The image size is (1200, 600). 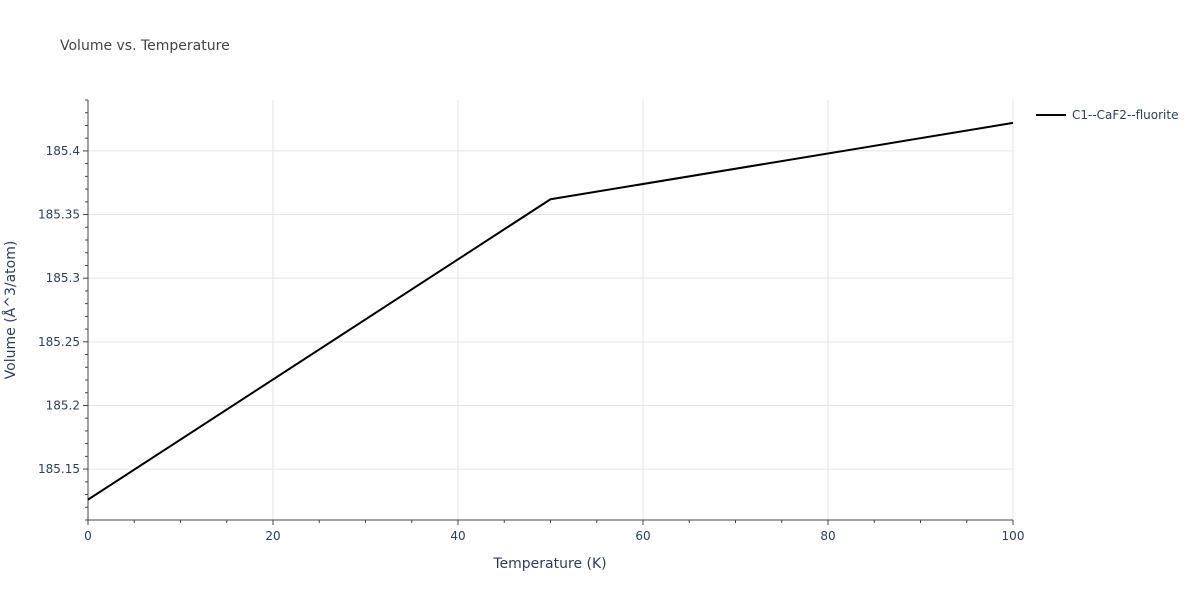 What do you see at coordinates (827, 536) in the screenshot?
I see `x-tick-label: 80` at bounding box center [827, 536].